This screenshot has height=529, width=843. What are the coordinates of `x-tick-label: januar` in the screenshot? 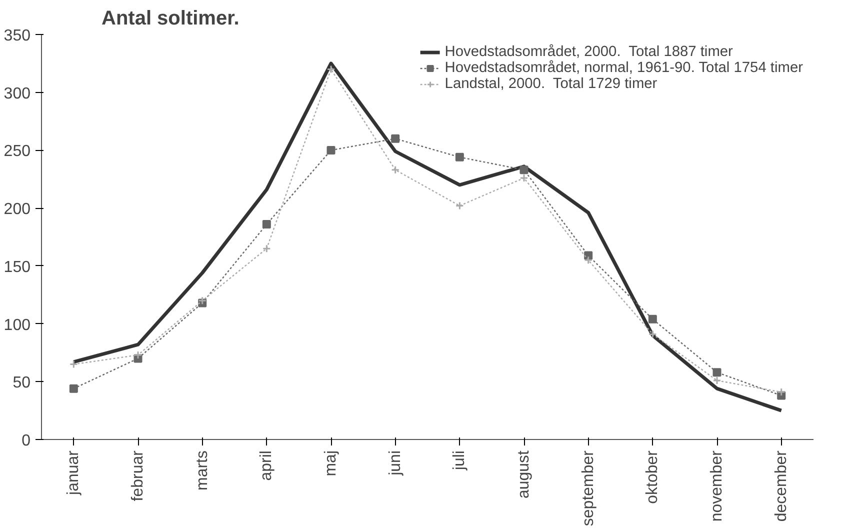 It's located at (73, 473).